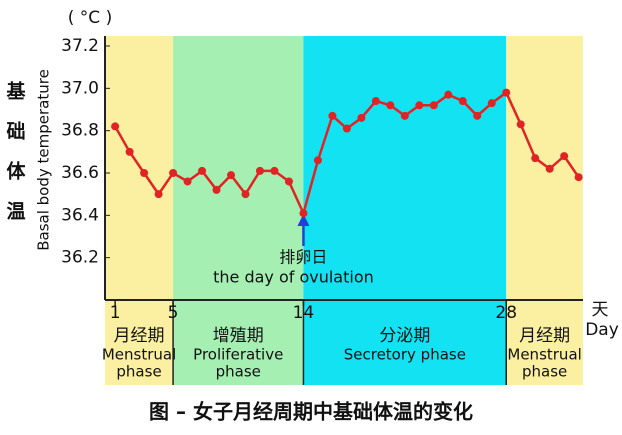 The height and width of the screenshot is (435, 622). What do you see at coordinates (238, 355) in the screenshot?
I see `phase-name-en: Proliferative` at bounding box center [238, 355].